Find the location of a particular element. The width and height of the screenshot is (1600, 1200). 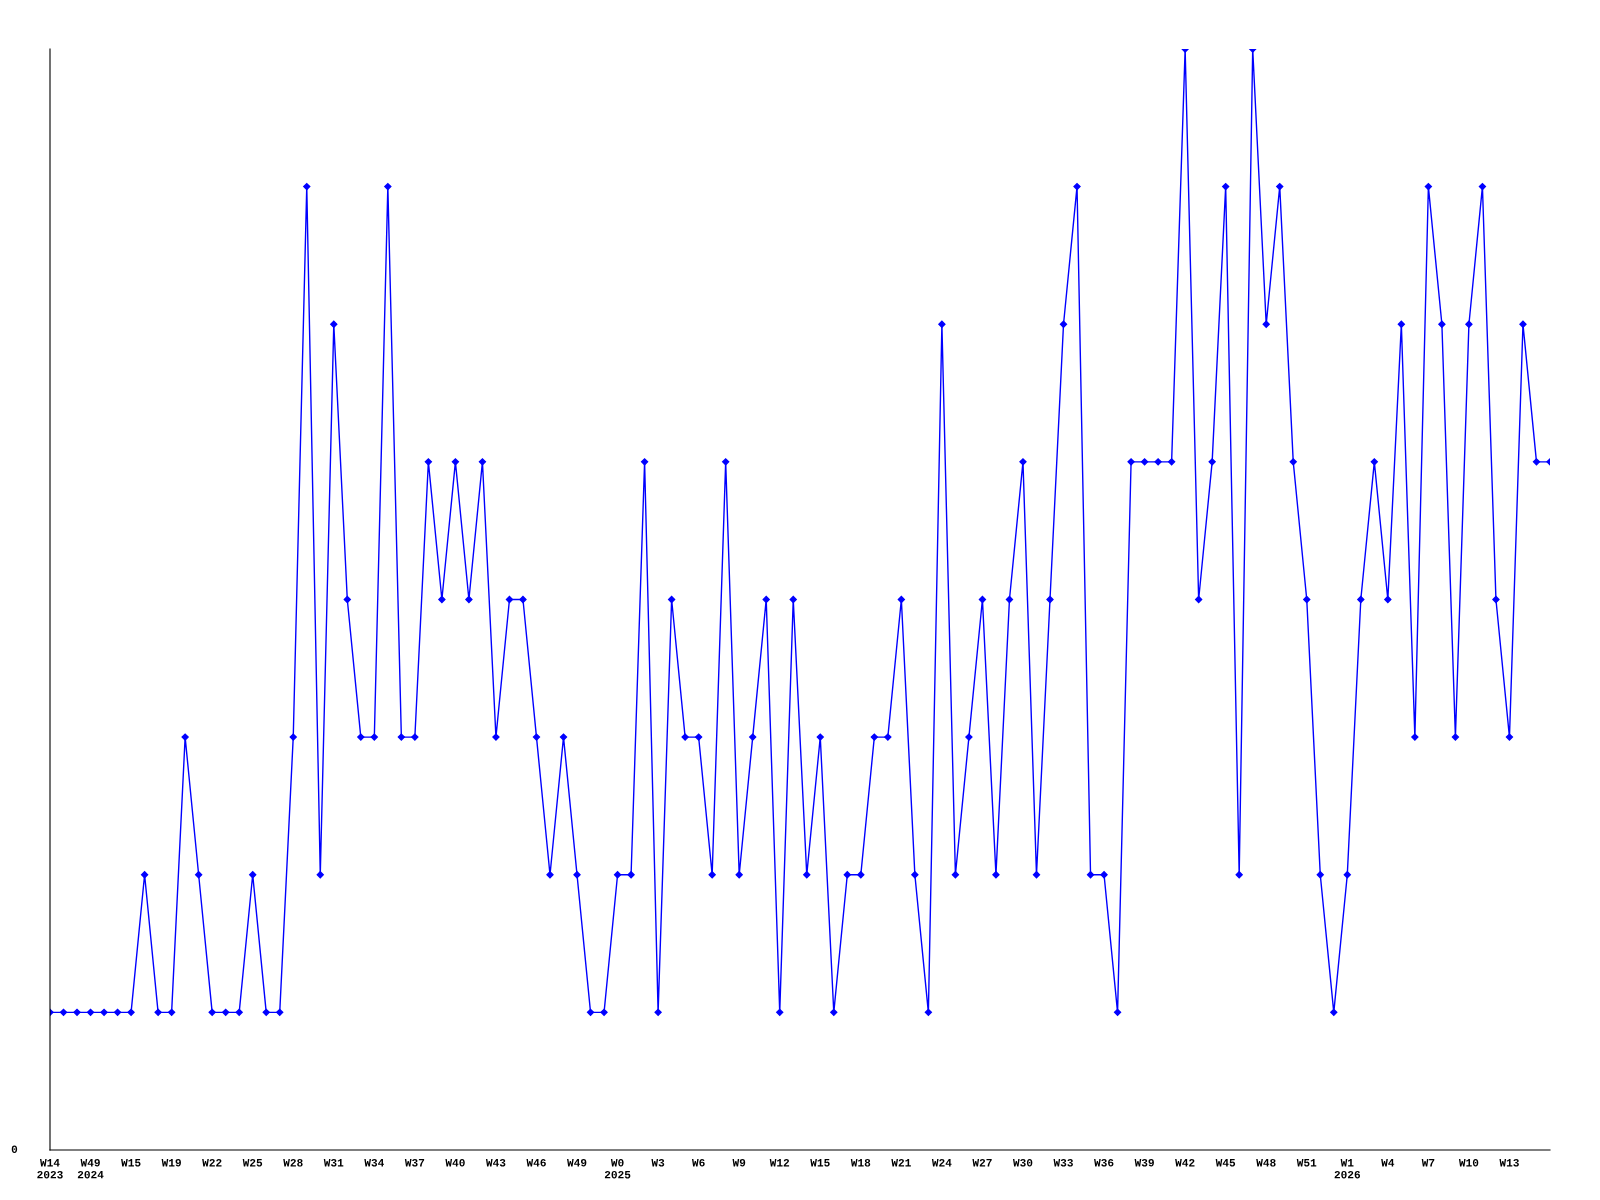

x-tick-label: W12 is located at coordinates (779, 1162).